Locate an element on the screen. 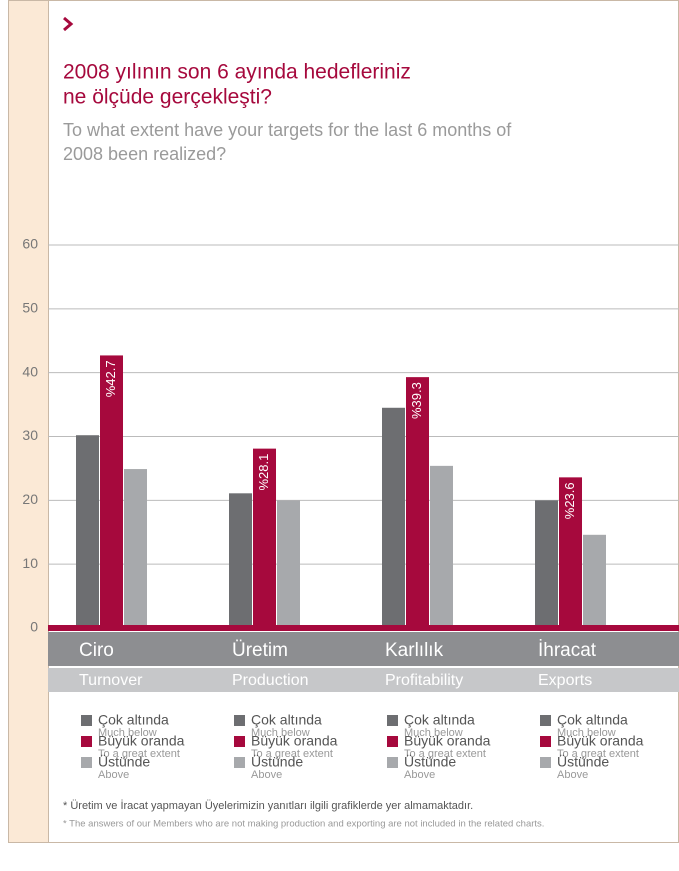 The height and width of the screenshot is (871, 679). arrow-icon is located at coordinates (68, 24).